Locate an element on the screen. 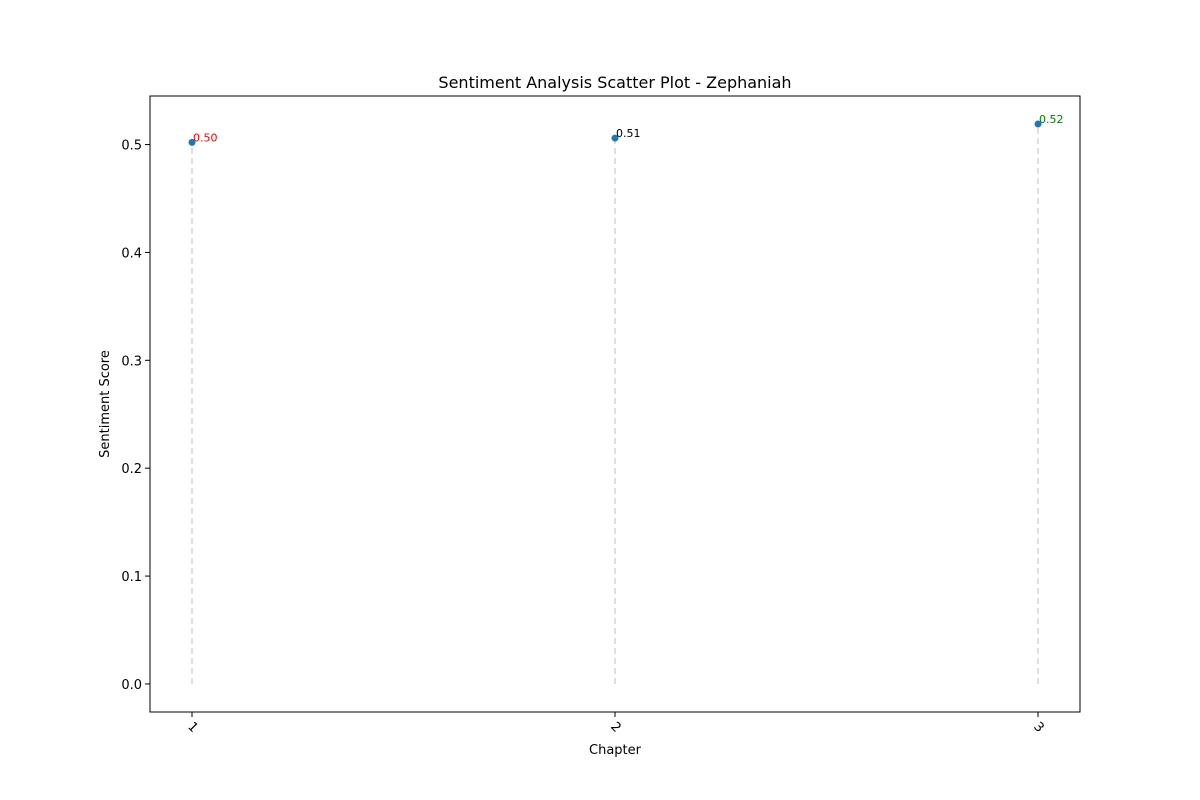 The width and height of the screenshot is (1200, 800). y-tick-label: 0.5 is located at coordinates (131, 146).